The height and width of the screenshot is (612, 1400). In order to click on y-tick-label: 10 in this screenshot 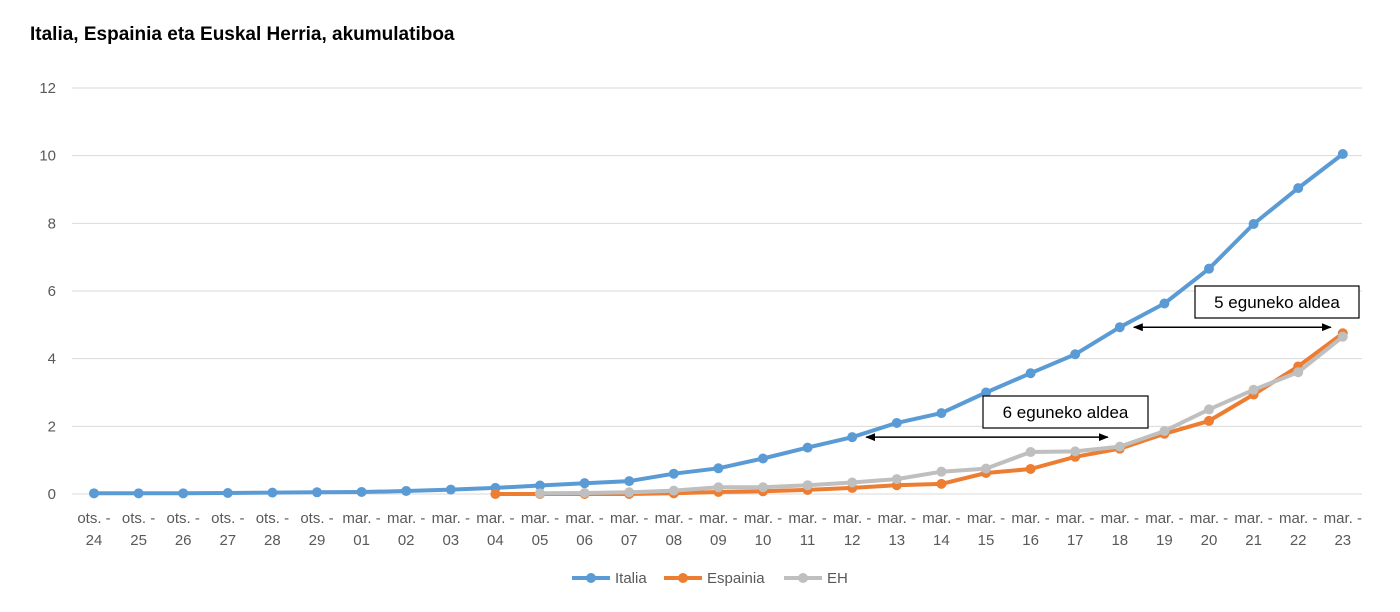, I will do `click(47, 156)`.